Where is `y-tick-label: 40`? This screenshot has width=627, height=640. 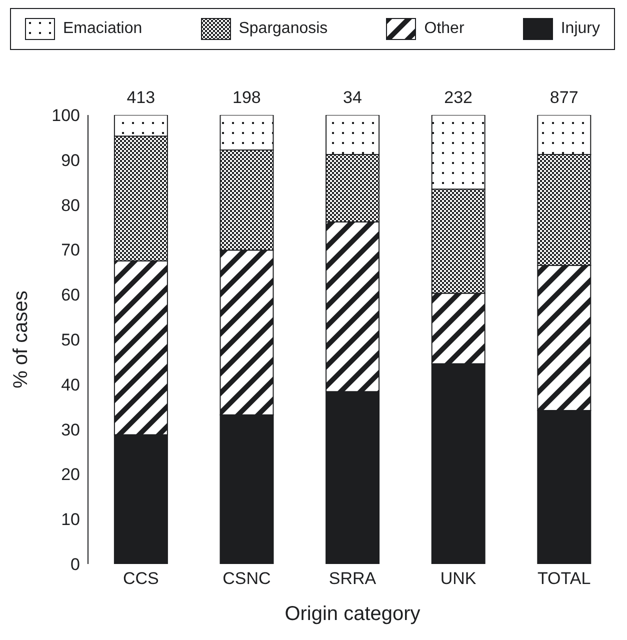 y-tick-label: 40 is located at coordinates (70, 384).